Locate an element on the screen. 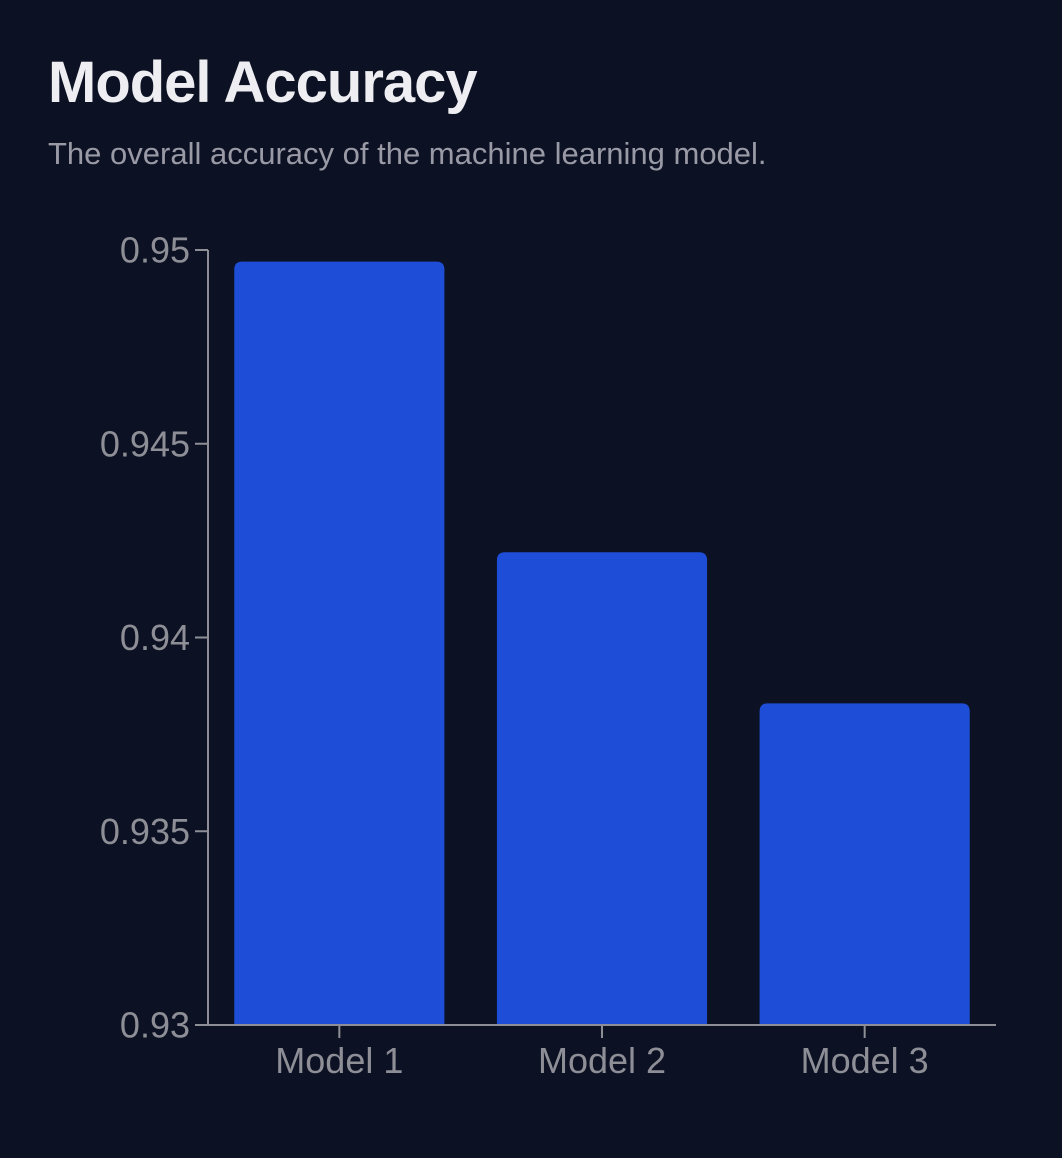 The height and width of the screenshot is (1158, 1062). x-tick-label: Model 2 is located at coordinates (602, 1060).